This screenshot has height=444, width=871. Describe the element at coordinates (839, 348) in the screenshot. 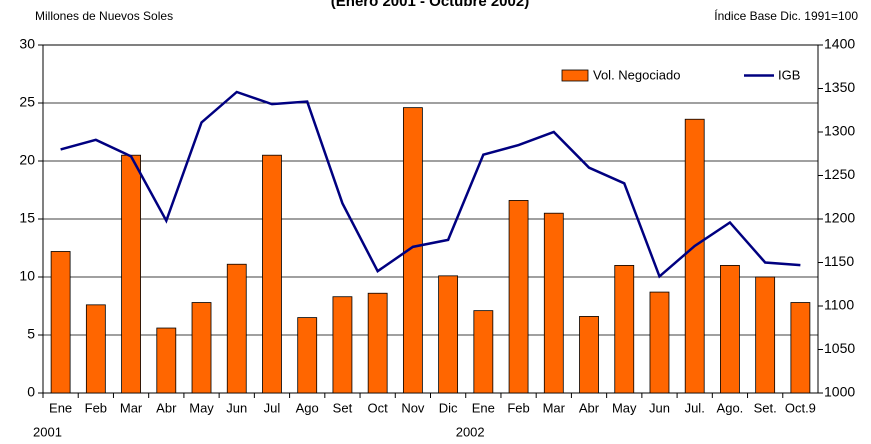

I see `y2-tick-label: 1050` at that location.